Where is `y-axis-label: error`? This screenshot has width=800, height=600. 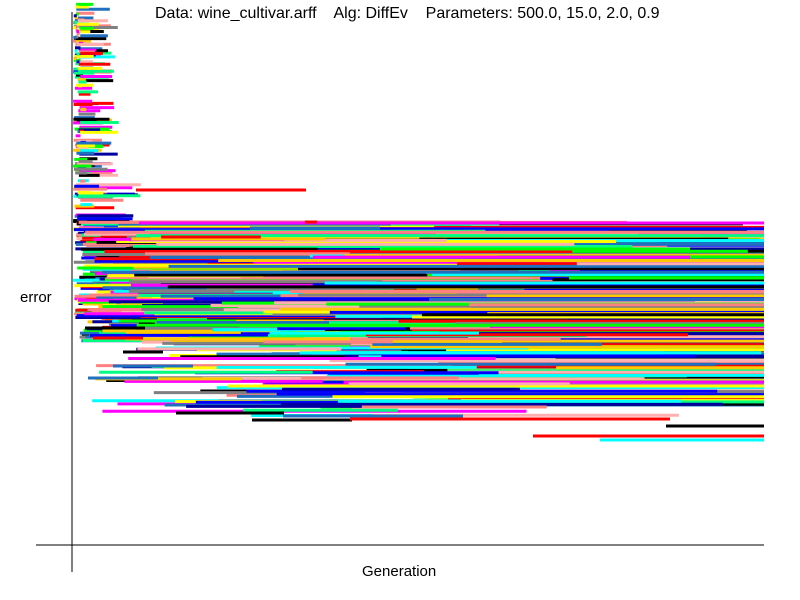
y-axis-label: error is located at coordinates (36, 297).